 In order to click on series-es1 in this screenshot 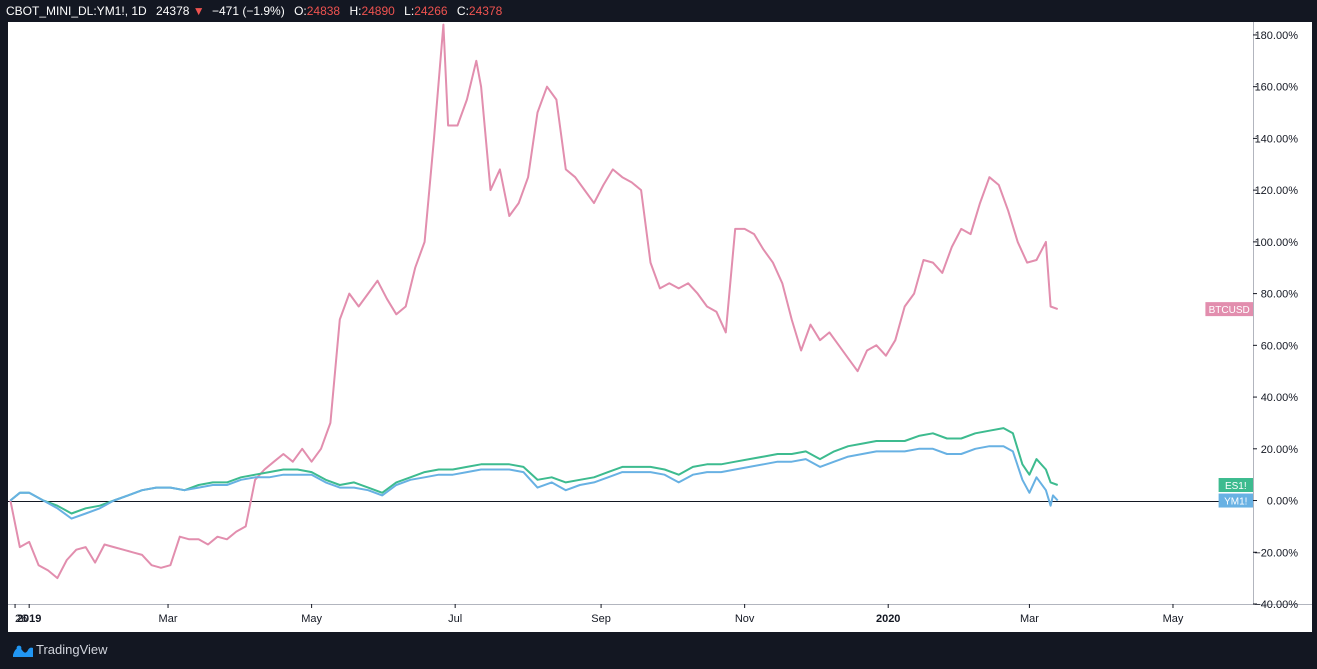, I will do `click(534, 471)`.